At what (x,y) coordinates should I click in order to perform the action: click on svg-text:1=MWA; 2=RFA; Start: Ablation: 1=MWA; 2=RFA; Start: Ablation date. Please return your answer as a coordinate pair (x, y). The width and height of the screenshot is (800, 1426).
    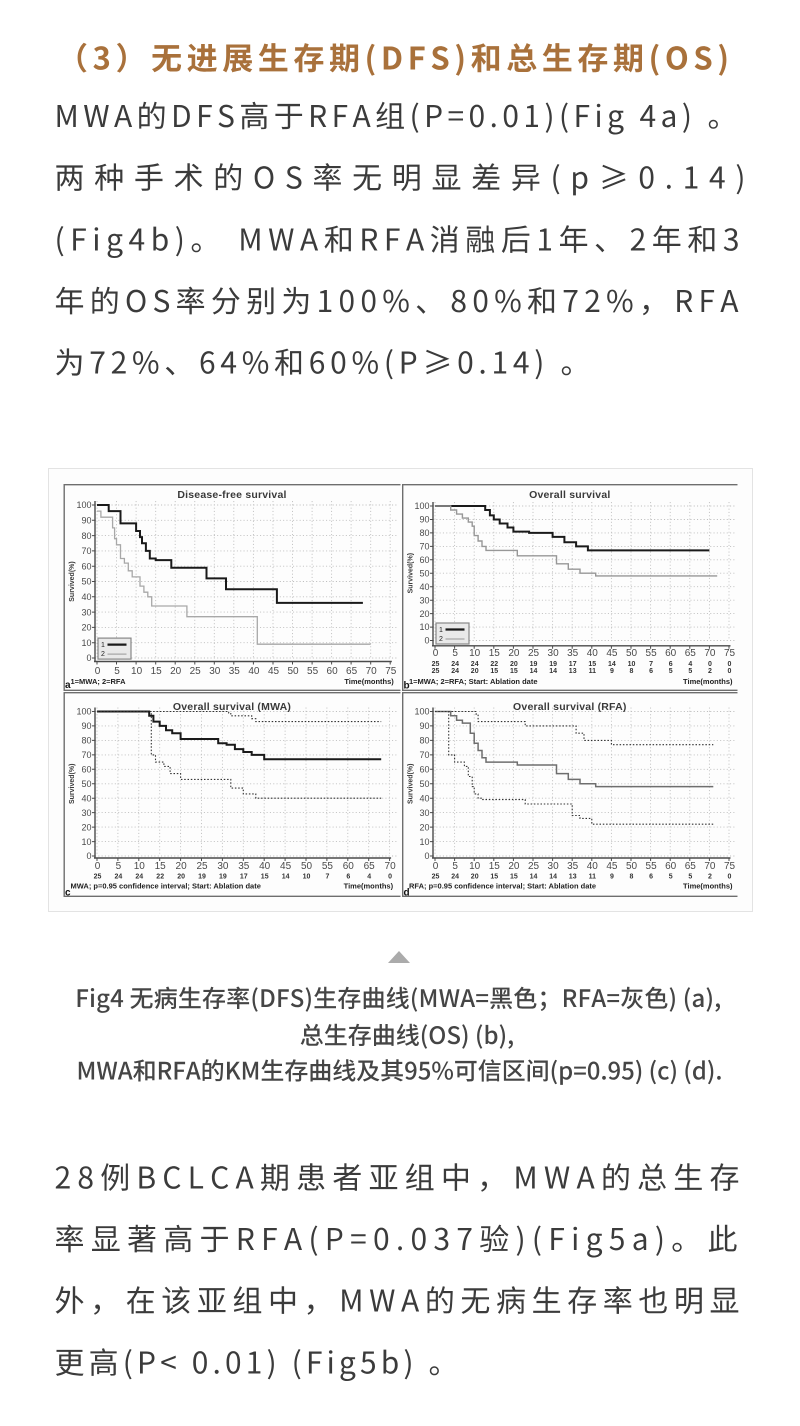
    Looking at the image, I should click on (473, 681).